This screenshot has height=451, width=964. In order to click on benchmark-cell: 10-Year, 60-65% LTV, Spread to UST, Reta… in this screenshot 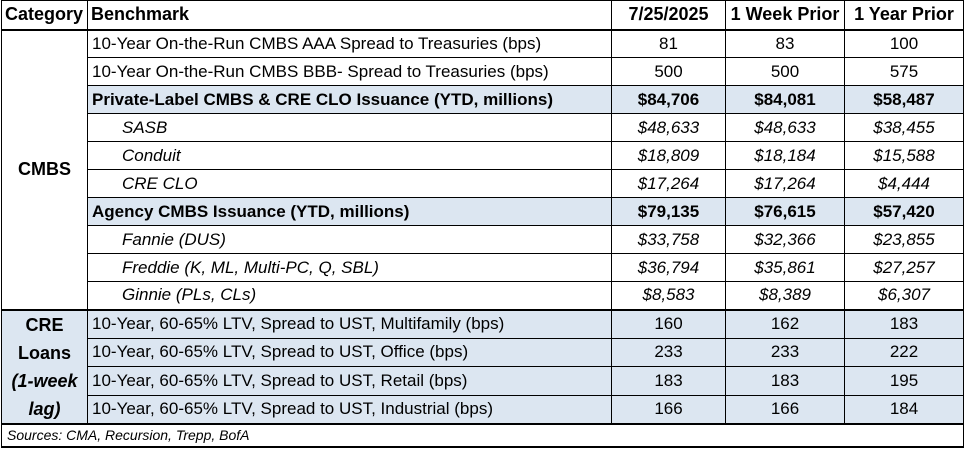, I will do `click(349, 381)`.